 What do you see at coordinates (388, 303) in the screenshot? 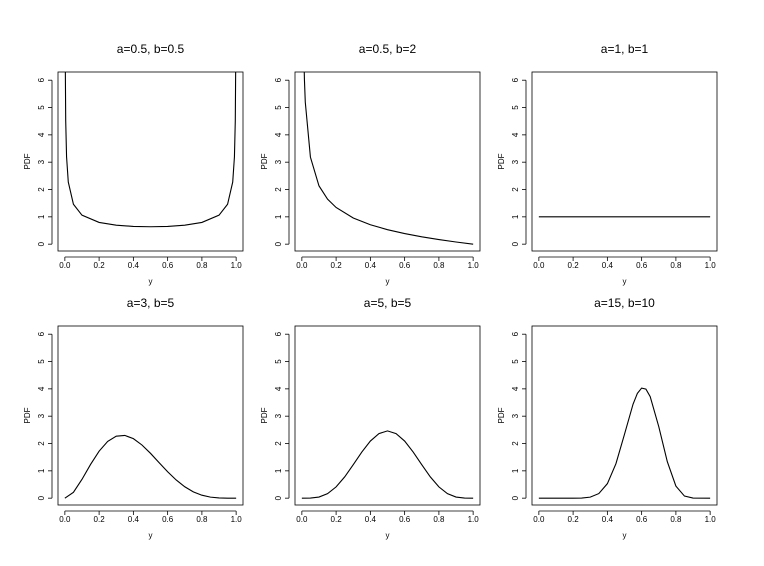
I see `panel-title: a=5, b=5` at bounding box center [388, 303].